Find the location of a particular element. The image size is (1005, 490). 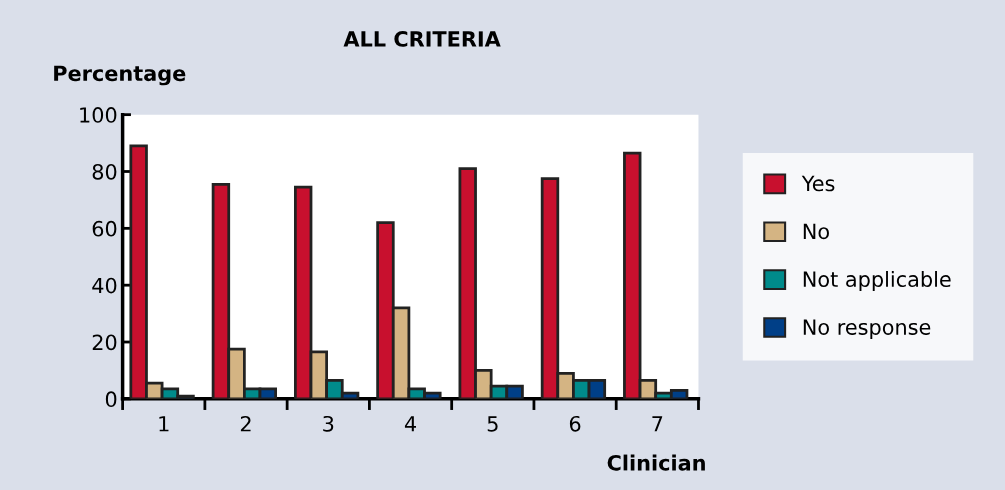

y-tick-label: 80 is located at coordinates (104, 171).